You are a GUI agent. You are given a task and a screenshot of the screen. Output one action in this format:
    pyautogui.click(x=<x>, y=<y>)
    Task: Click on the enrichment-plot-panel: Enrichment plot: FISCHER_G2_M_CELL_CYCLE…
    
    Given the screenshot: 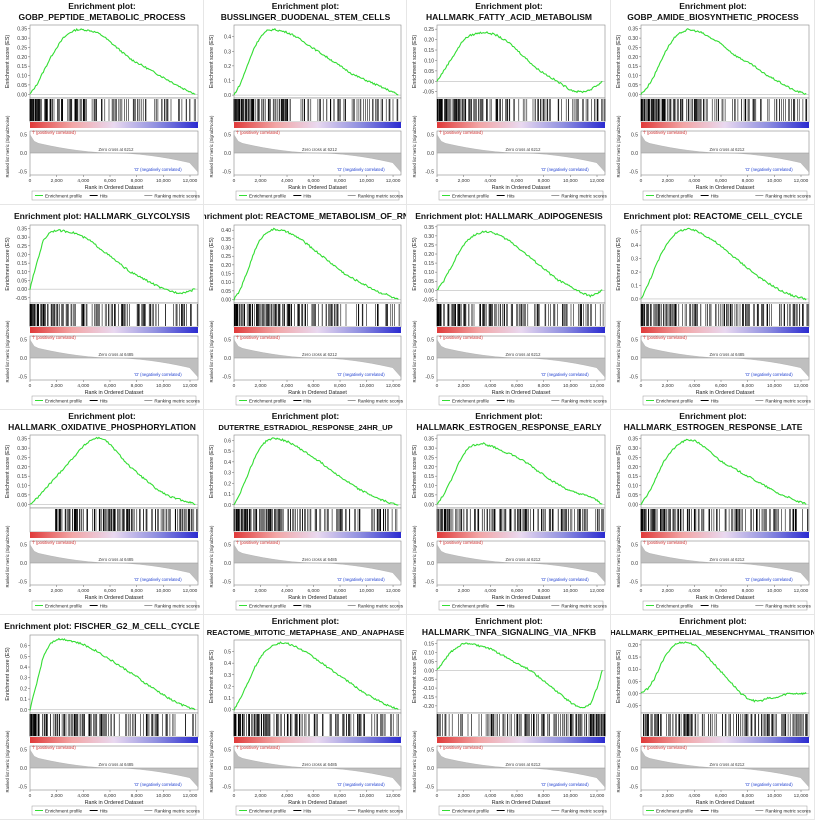 What is the action you would take?
    pyautogui.click(x=102, y=717)
    